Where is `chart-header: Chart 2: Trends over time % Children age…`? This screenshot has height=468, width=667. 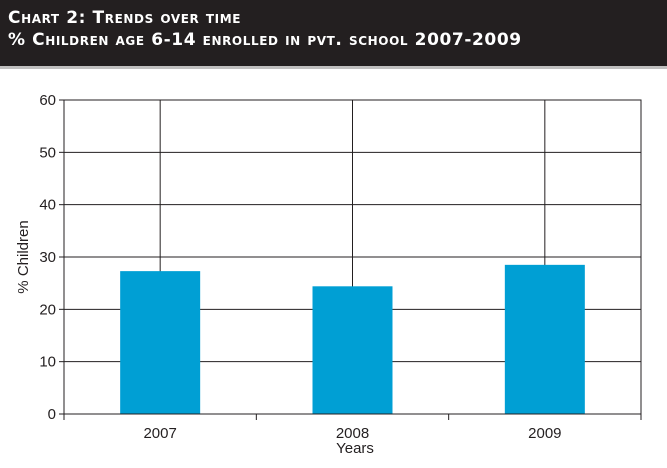 chart-header: Chart 2: Trends over time % Children age… is located at coordinates (333, 33).